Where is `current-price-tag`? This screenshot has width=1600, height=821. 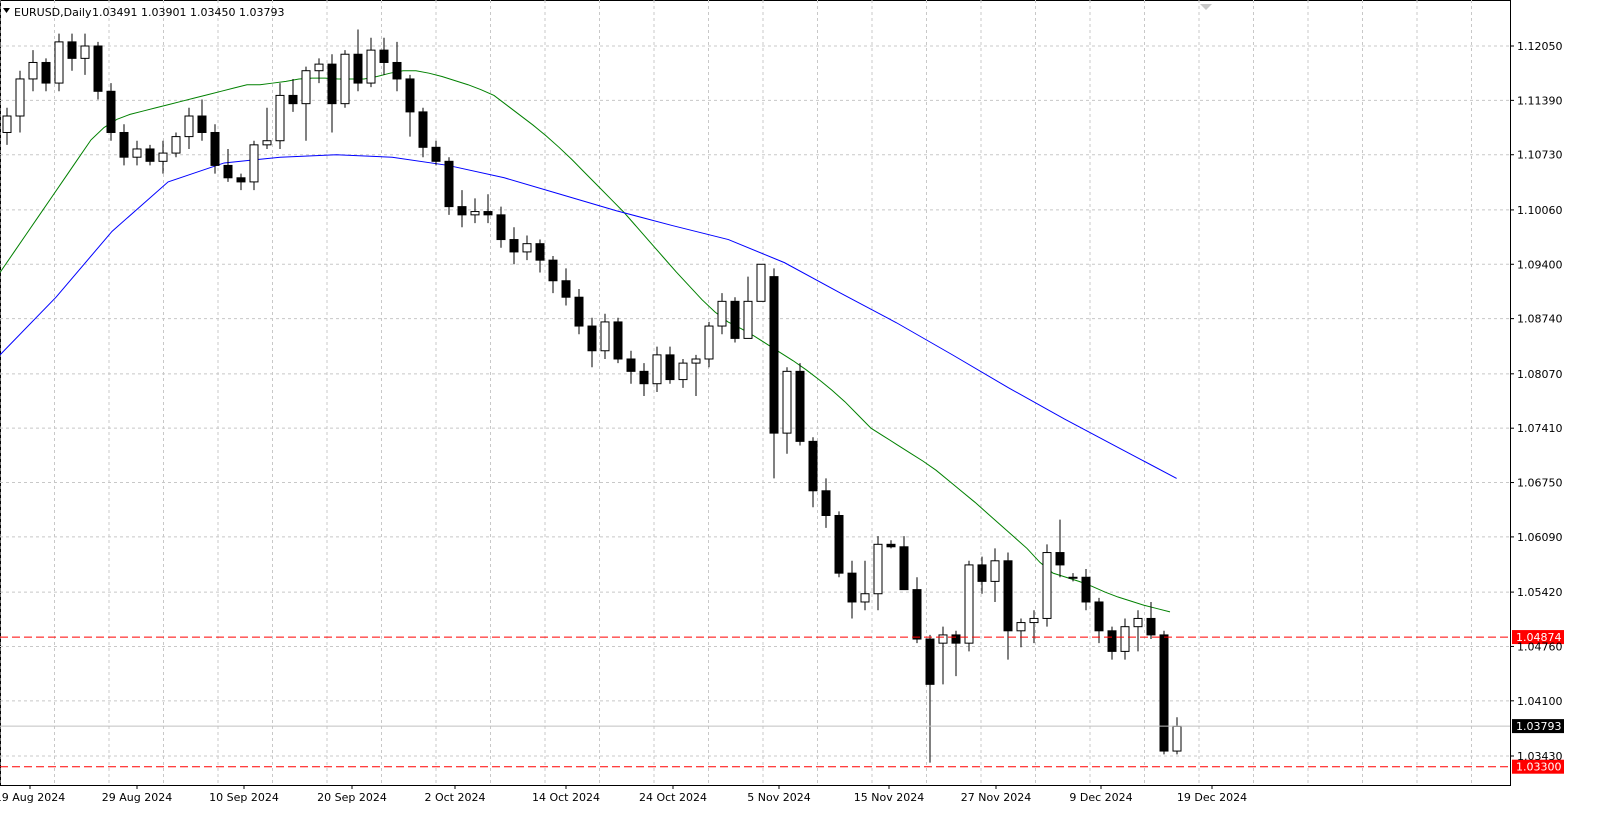
current-price-tag is located at coordinates (1538, 726).